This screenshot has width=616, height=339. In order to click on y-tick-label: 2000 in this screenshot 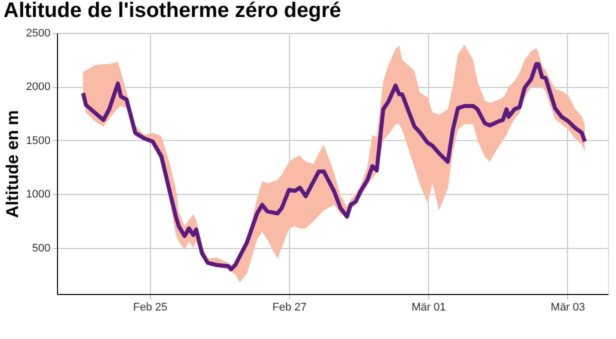, I will do `click(38, 87)`.